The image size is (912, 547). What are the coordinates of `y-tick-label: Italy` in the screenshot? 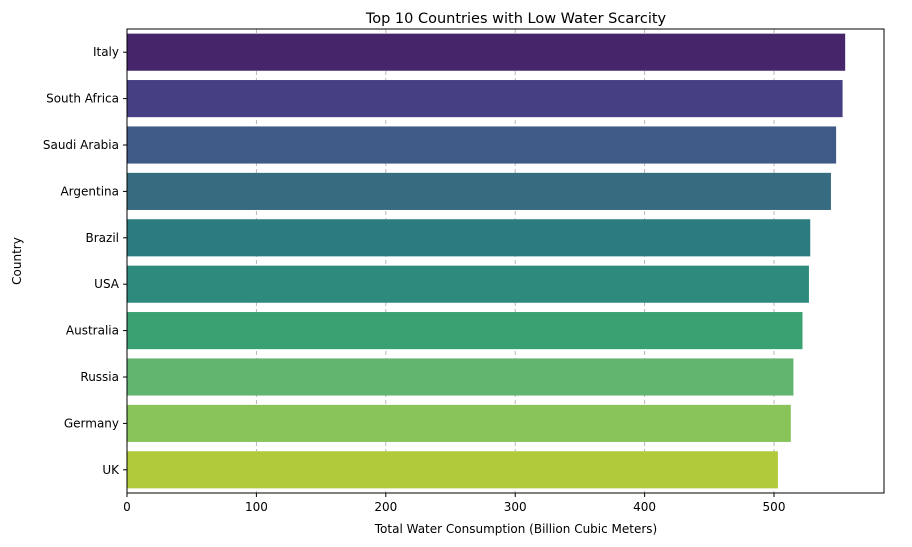 It's located at (106, 52).